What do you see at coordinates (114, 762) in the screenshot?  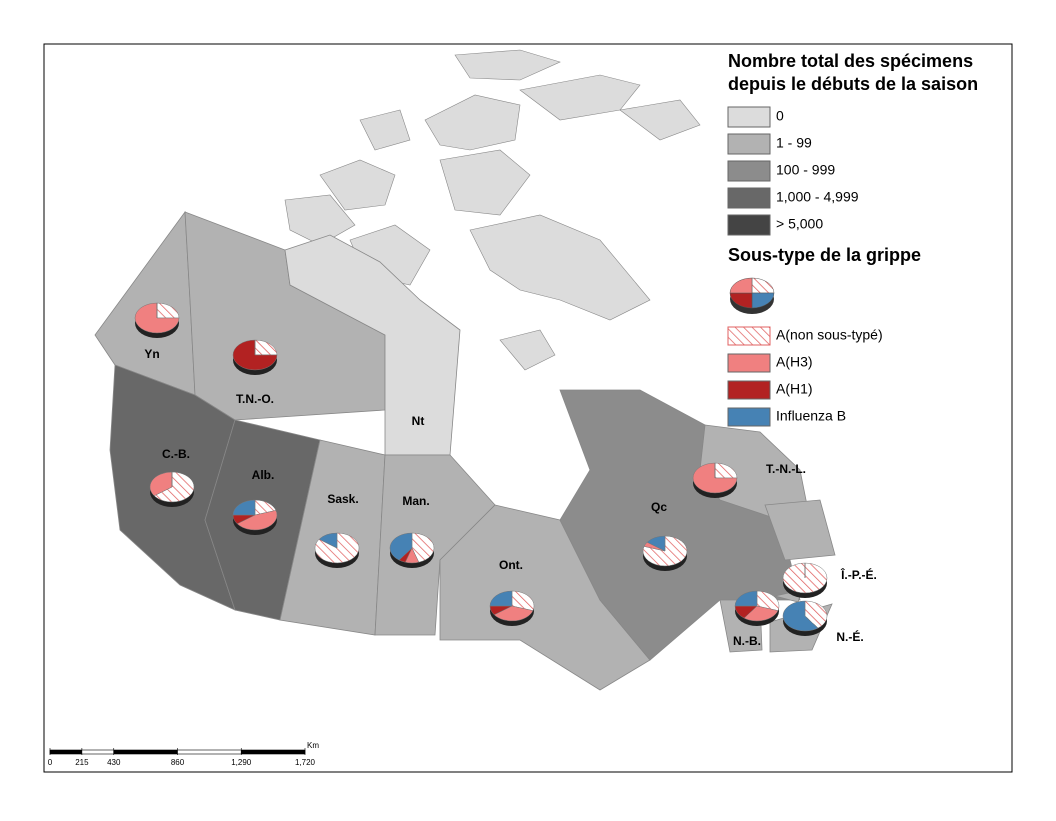 I see `scale-tick-label: 430` at bounding box center [114, 762].